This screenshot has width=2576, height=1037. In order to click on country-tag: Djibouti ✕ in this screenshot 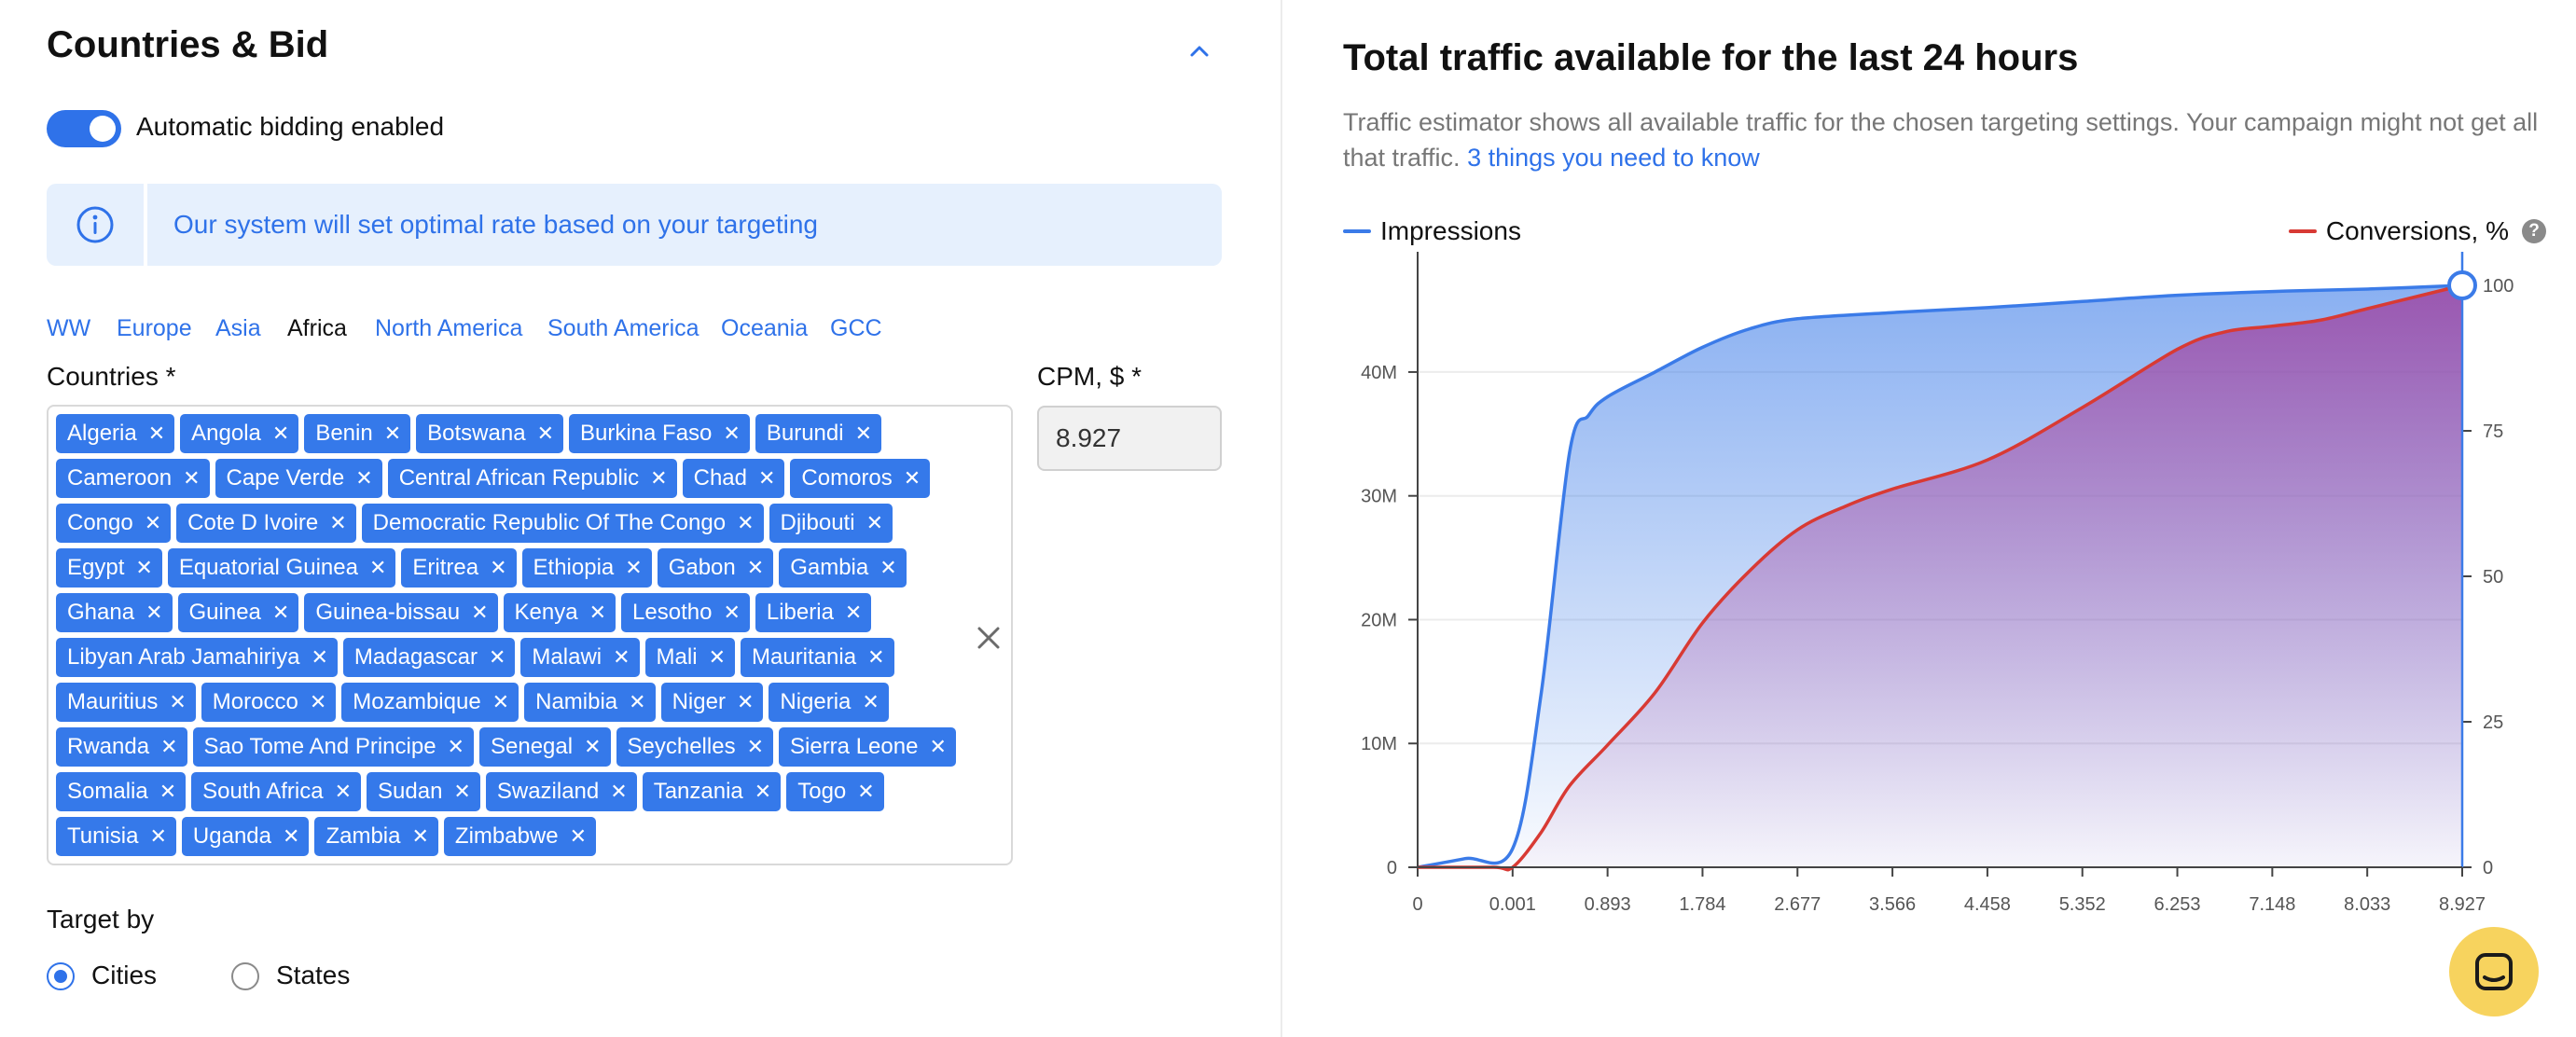, I will do `click(831, 523)`.